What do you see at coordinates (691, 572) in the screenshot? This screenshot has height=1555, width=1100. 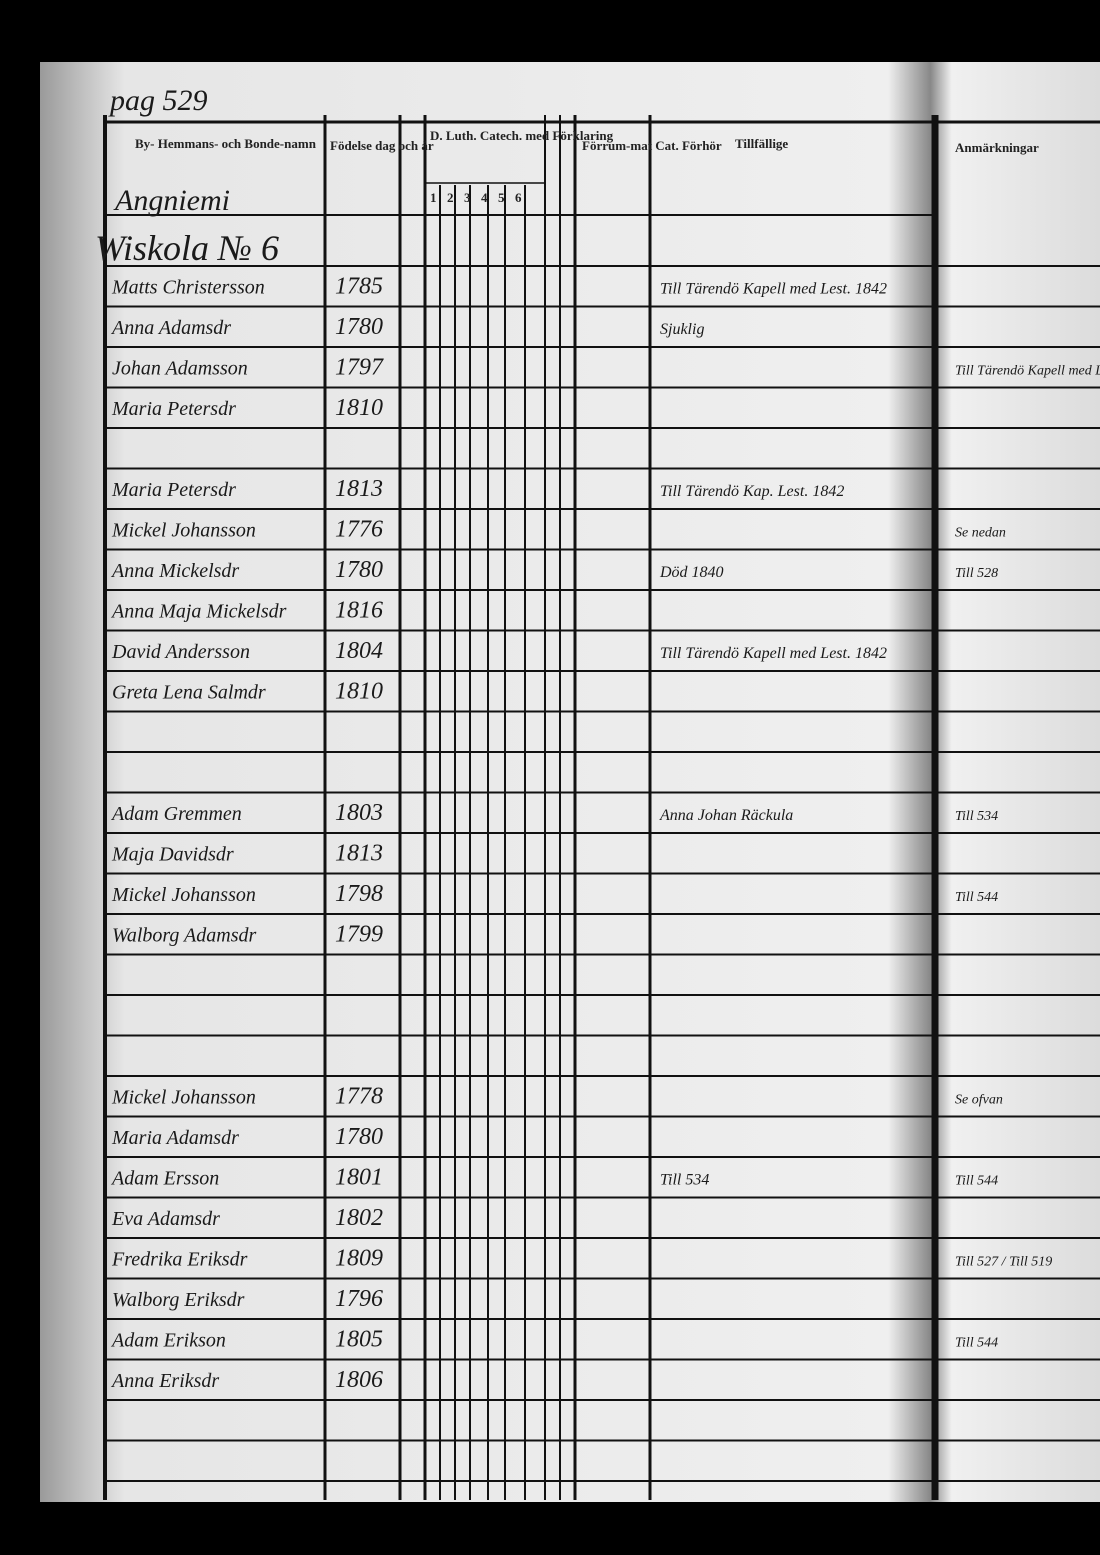 I see `note: Död 1840` at bounding box center [691, 572].